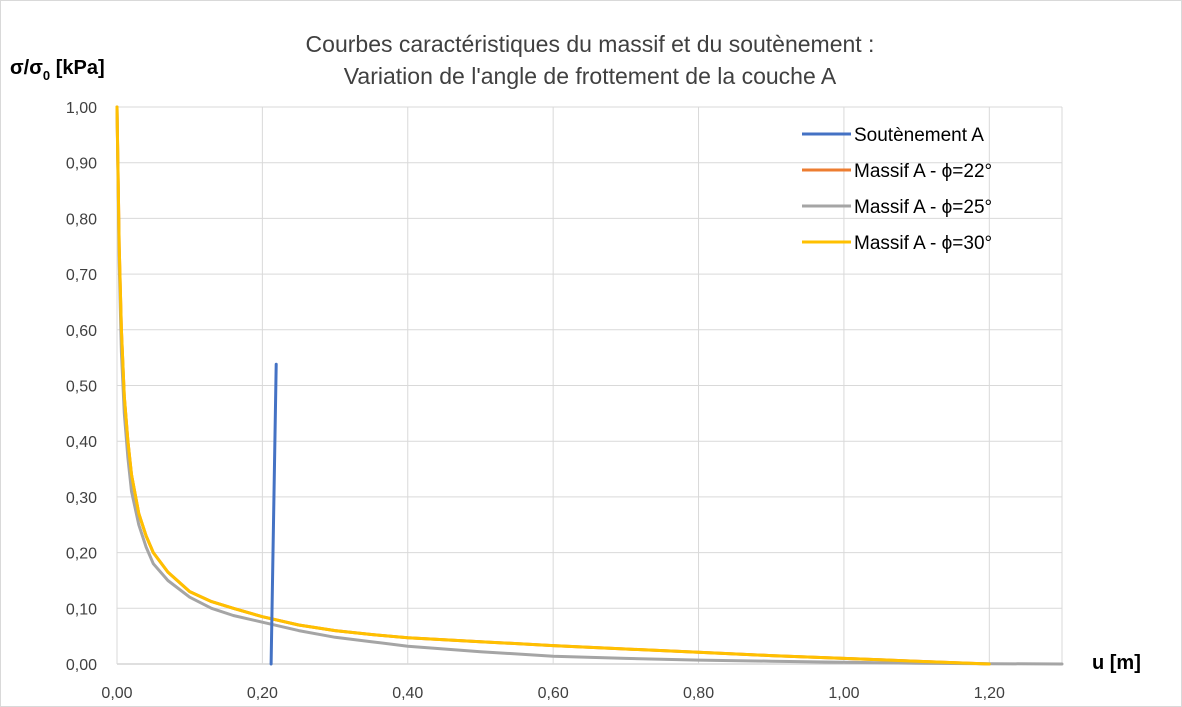  Describe the element at coordinates (81, 219) in the screenshot. I see `y-tick-label: 0,80` at that location.